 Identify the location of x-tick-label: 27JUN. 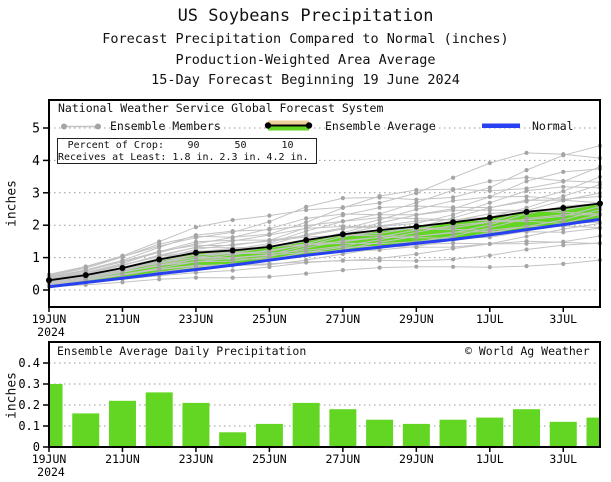
(343, 459).